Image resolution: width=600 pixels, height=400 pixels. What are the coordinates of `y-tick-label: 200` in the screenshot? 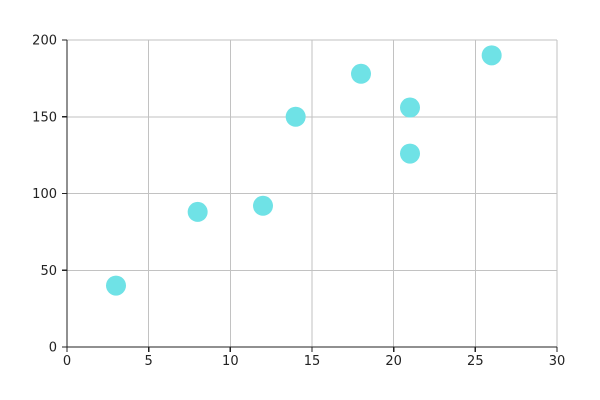 It's located at (44, 41).